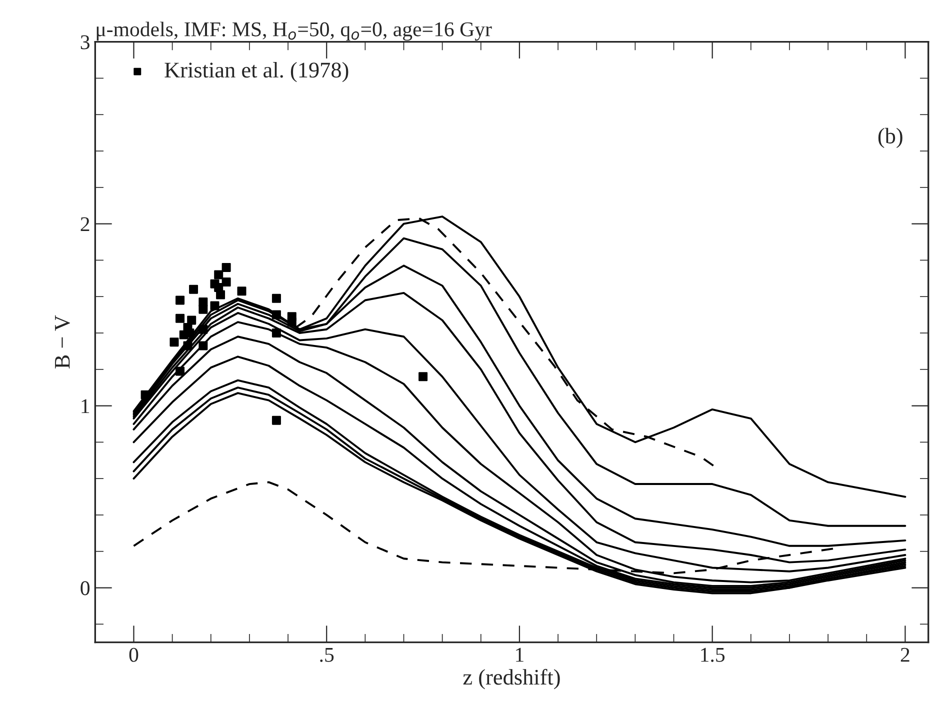  Describe the element at coordinates (85, 42) in the screenshot. I see `y-tick-label: 3` at that location.